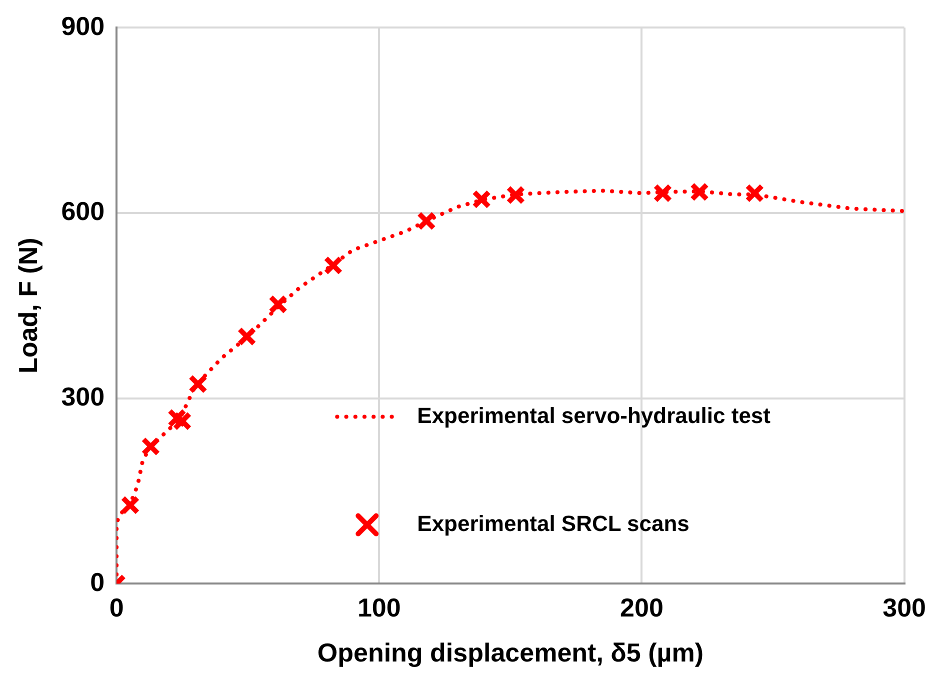 The image size is (936, 684). Describe the element at coordinates (97, 581) in the screenshot. I see `y-tick-label: 0` at that location.